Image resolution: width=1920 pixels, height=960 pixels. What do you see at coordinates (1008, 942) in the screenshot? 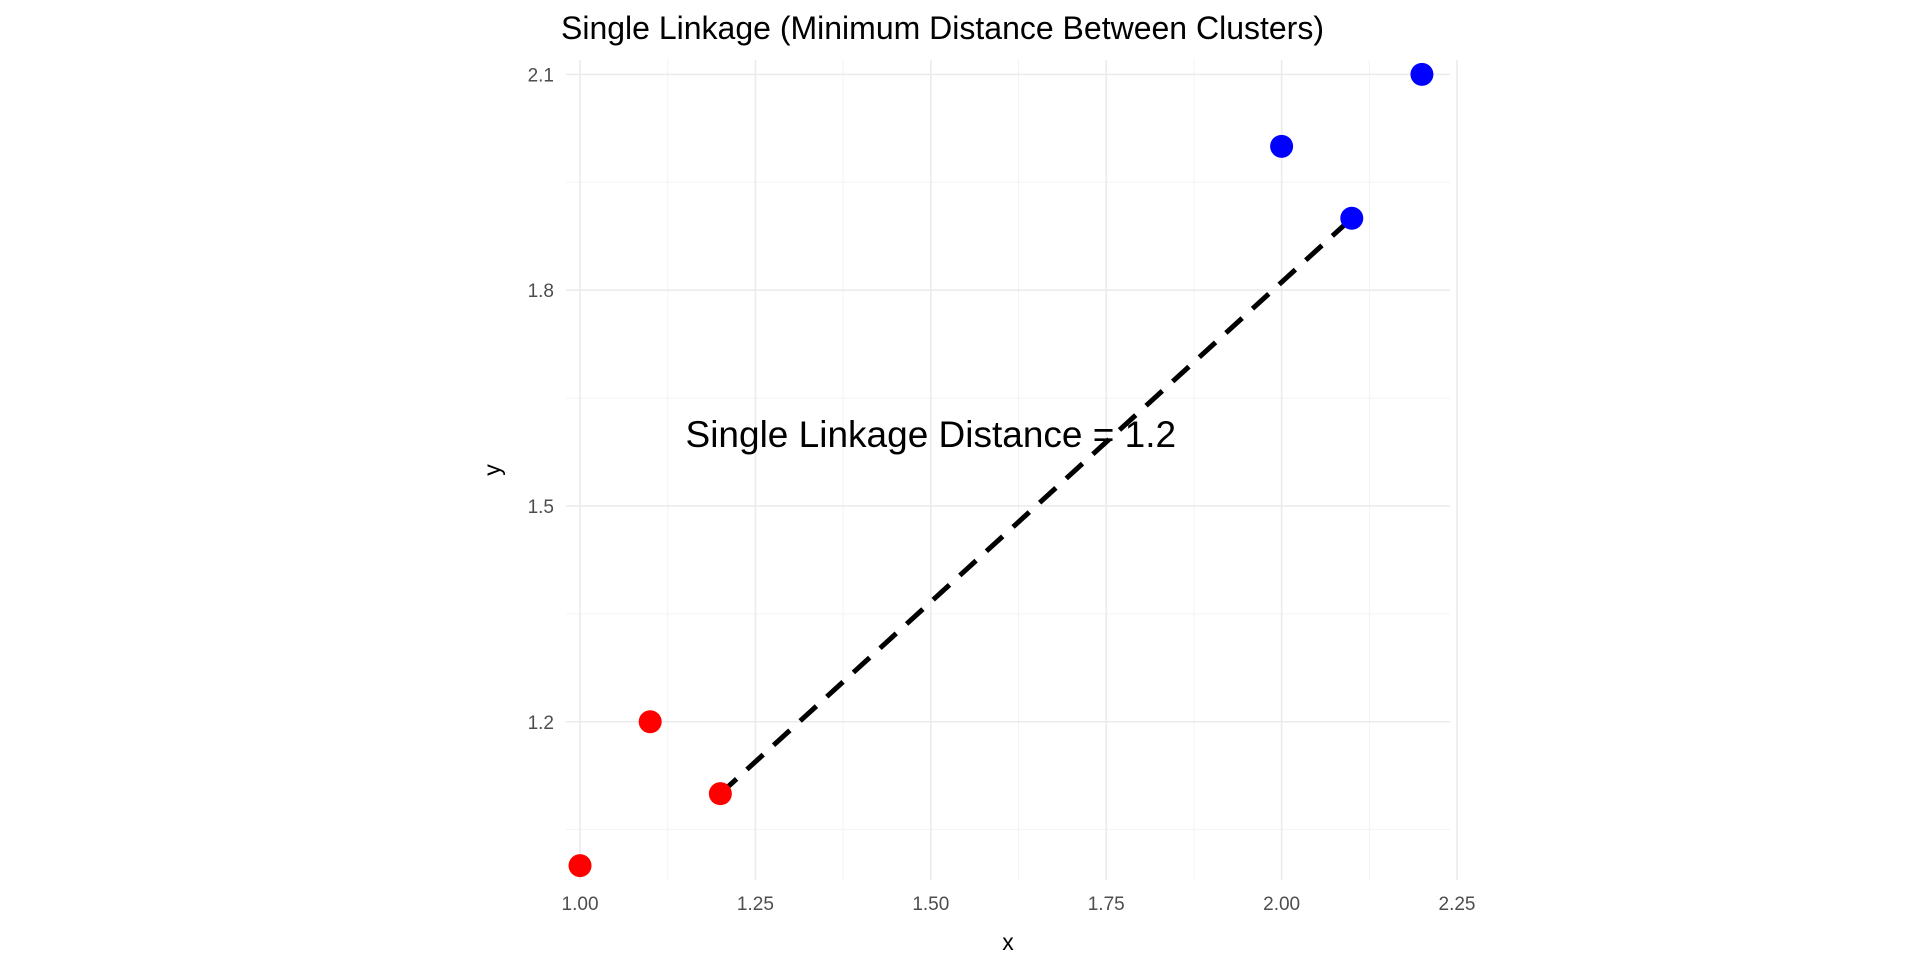
I see `x-axis-title: x` at bounding box center [1008, 942].